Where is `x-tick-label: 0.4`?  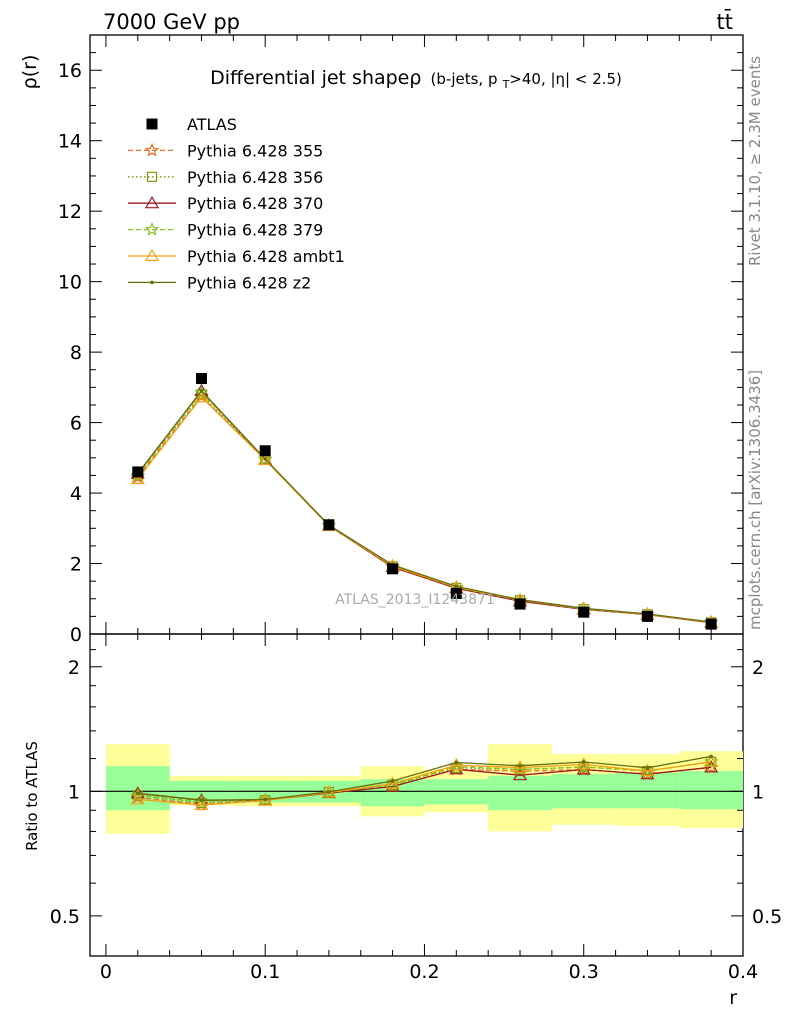
x-tick-label: 0.4 is located at coordinates (743, 972).